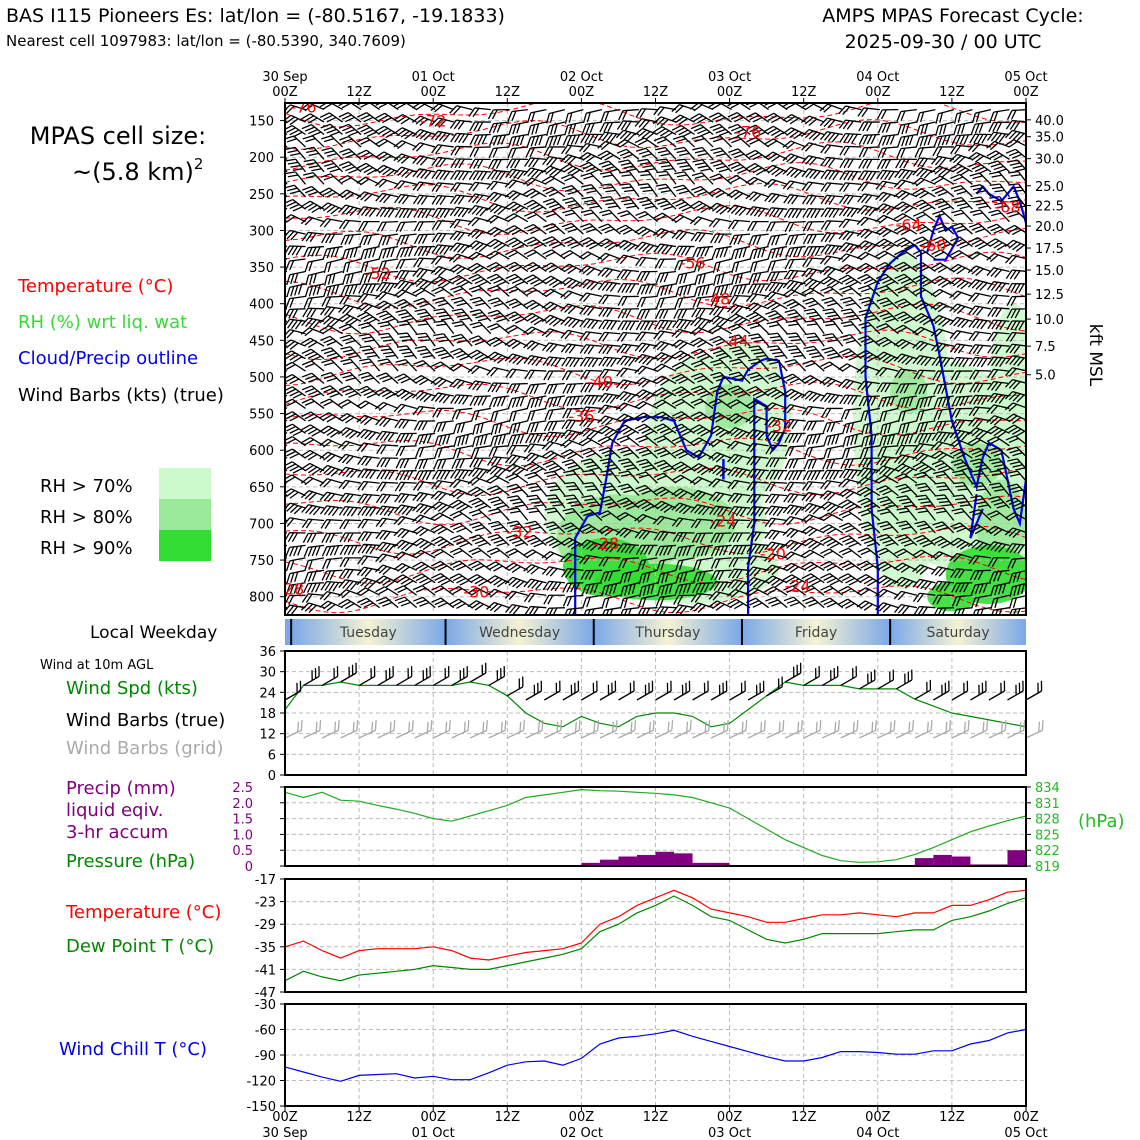 Image resolution: width=1140 pixels, height=1140 pixels. What do you see at coordinates (145, 720) in the screenshot?
I see `legend-wind-barbs-true: Wind Barbs (true)` at bounding box center [145, 720].